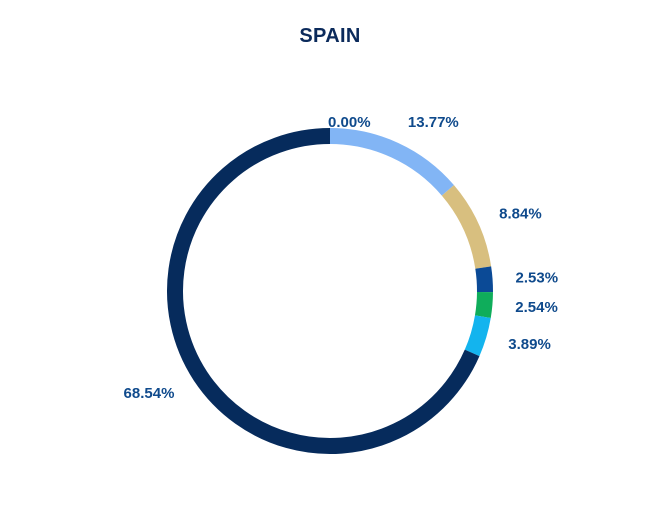 The width and height of the screenshot is (660, 530). What do you see at coordinates (537, 278) in the screenshot?
I see `slice-value-label: 2.53%` at bounding box center [537, 278].